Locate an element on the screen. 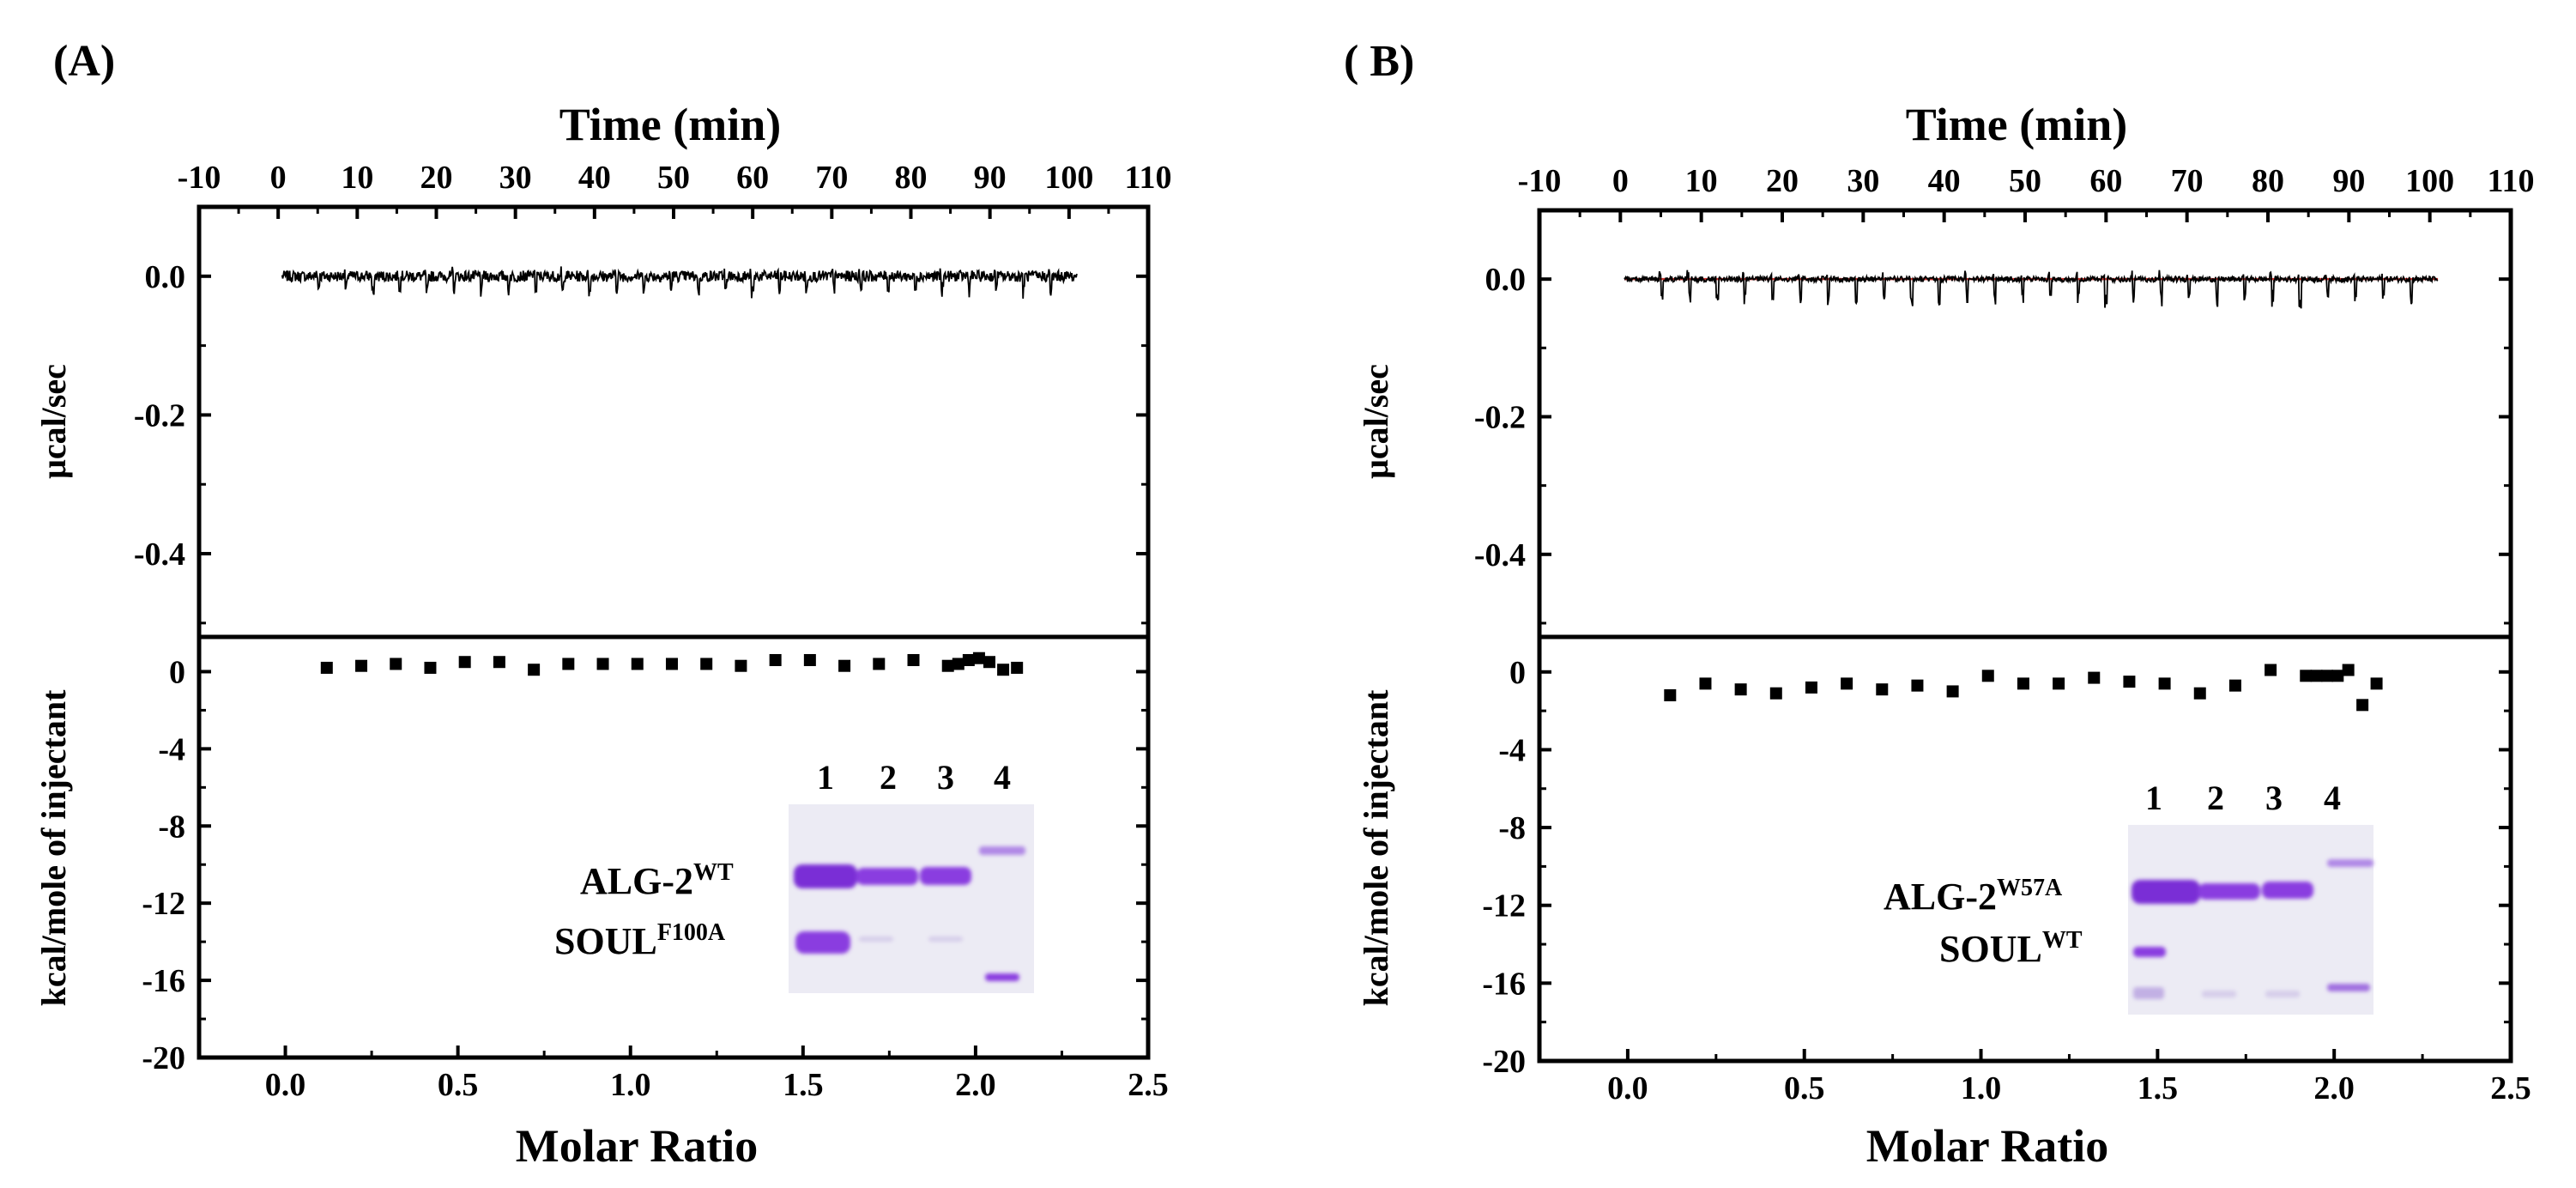 The image size is (2576, 1188). gel-inset: 1 2 3 4 ALG-2W57A SOULWT is located at coordinates (2128, 897).